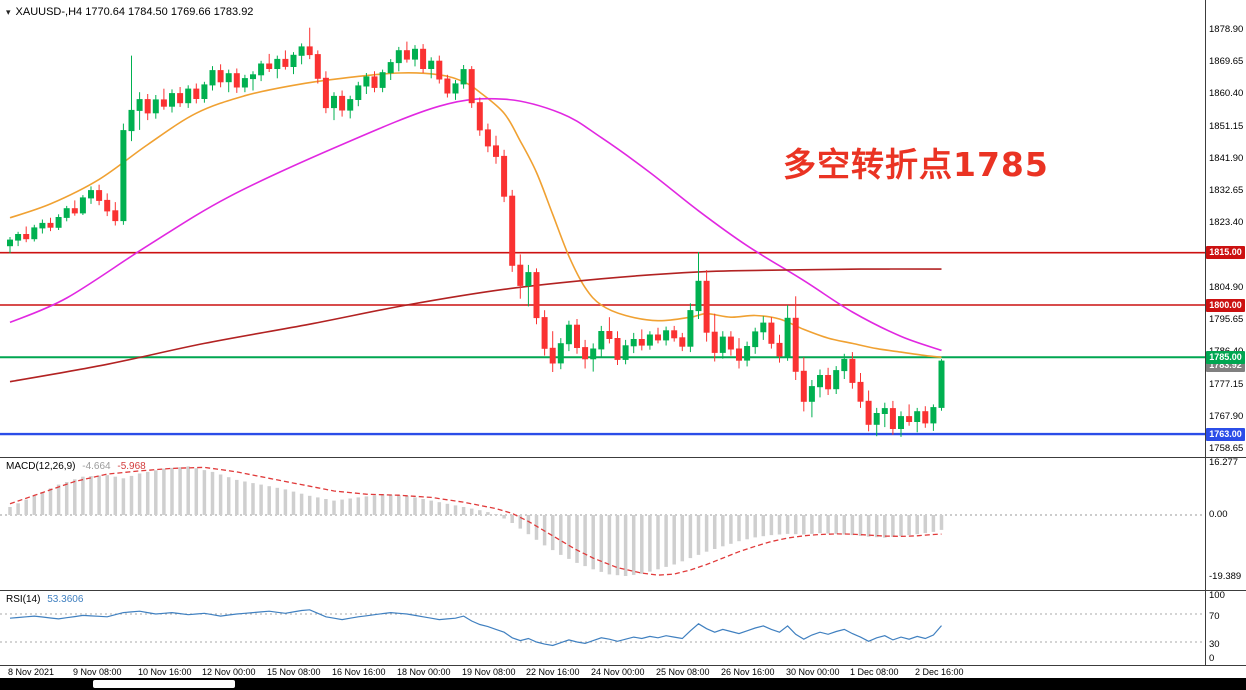  I want to click on price-level-tag: 1763.00, so click(1225, 434).